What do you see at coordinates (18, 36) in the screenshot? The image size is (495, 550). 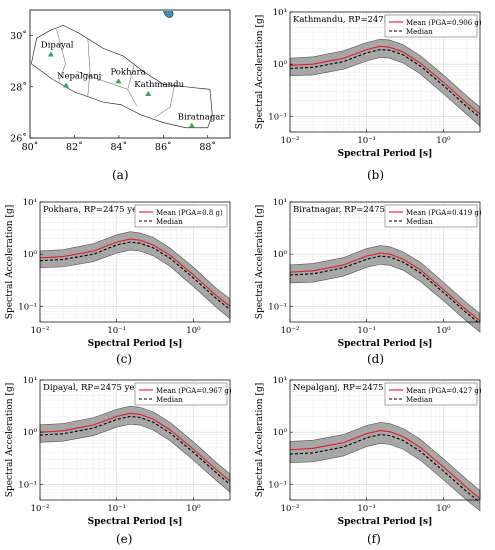 I see `map-y-tick-label: 30˚` at bounding box center [18, 36].